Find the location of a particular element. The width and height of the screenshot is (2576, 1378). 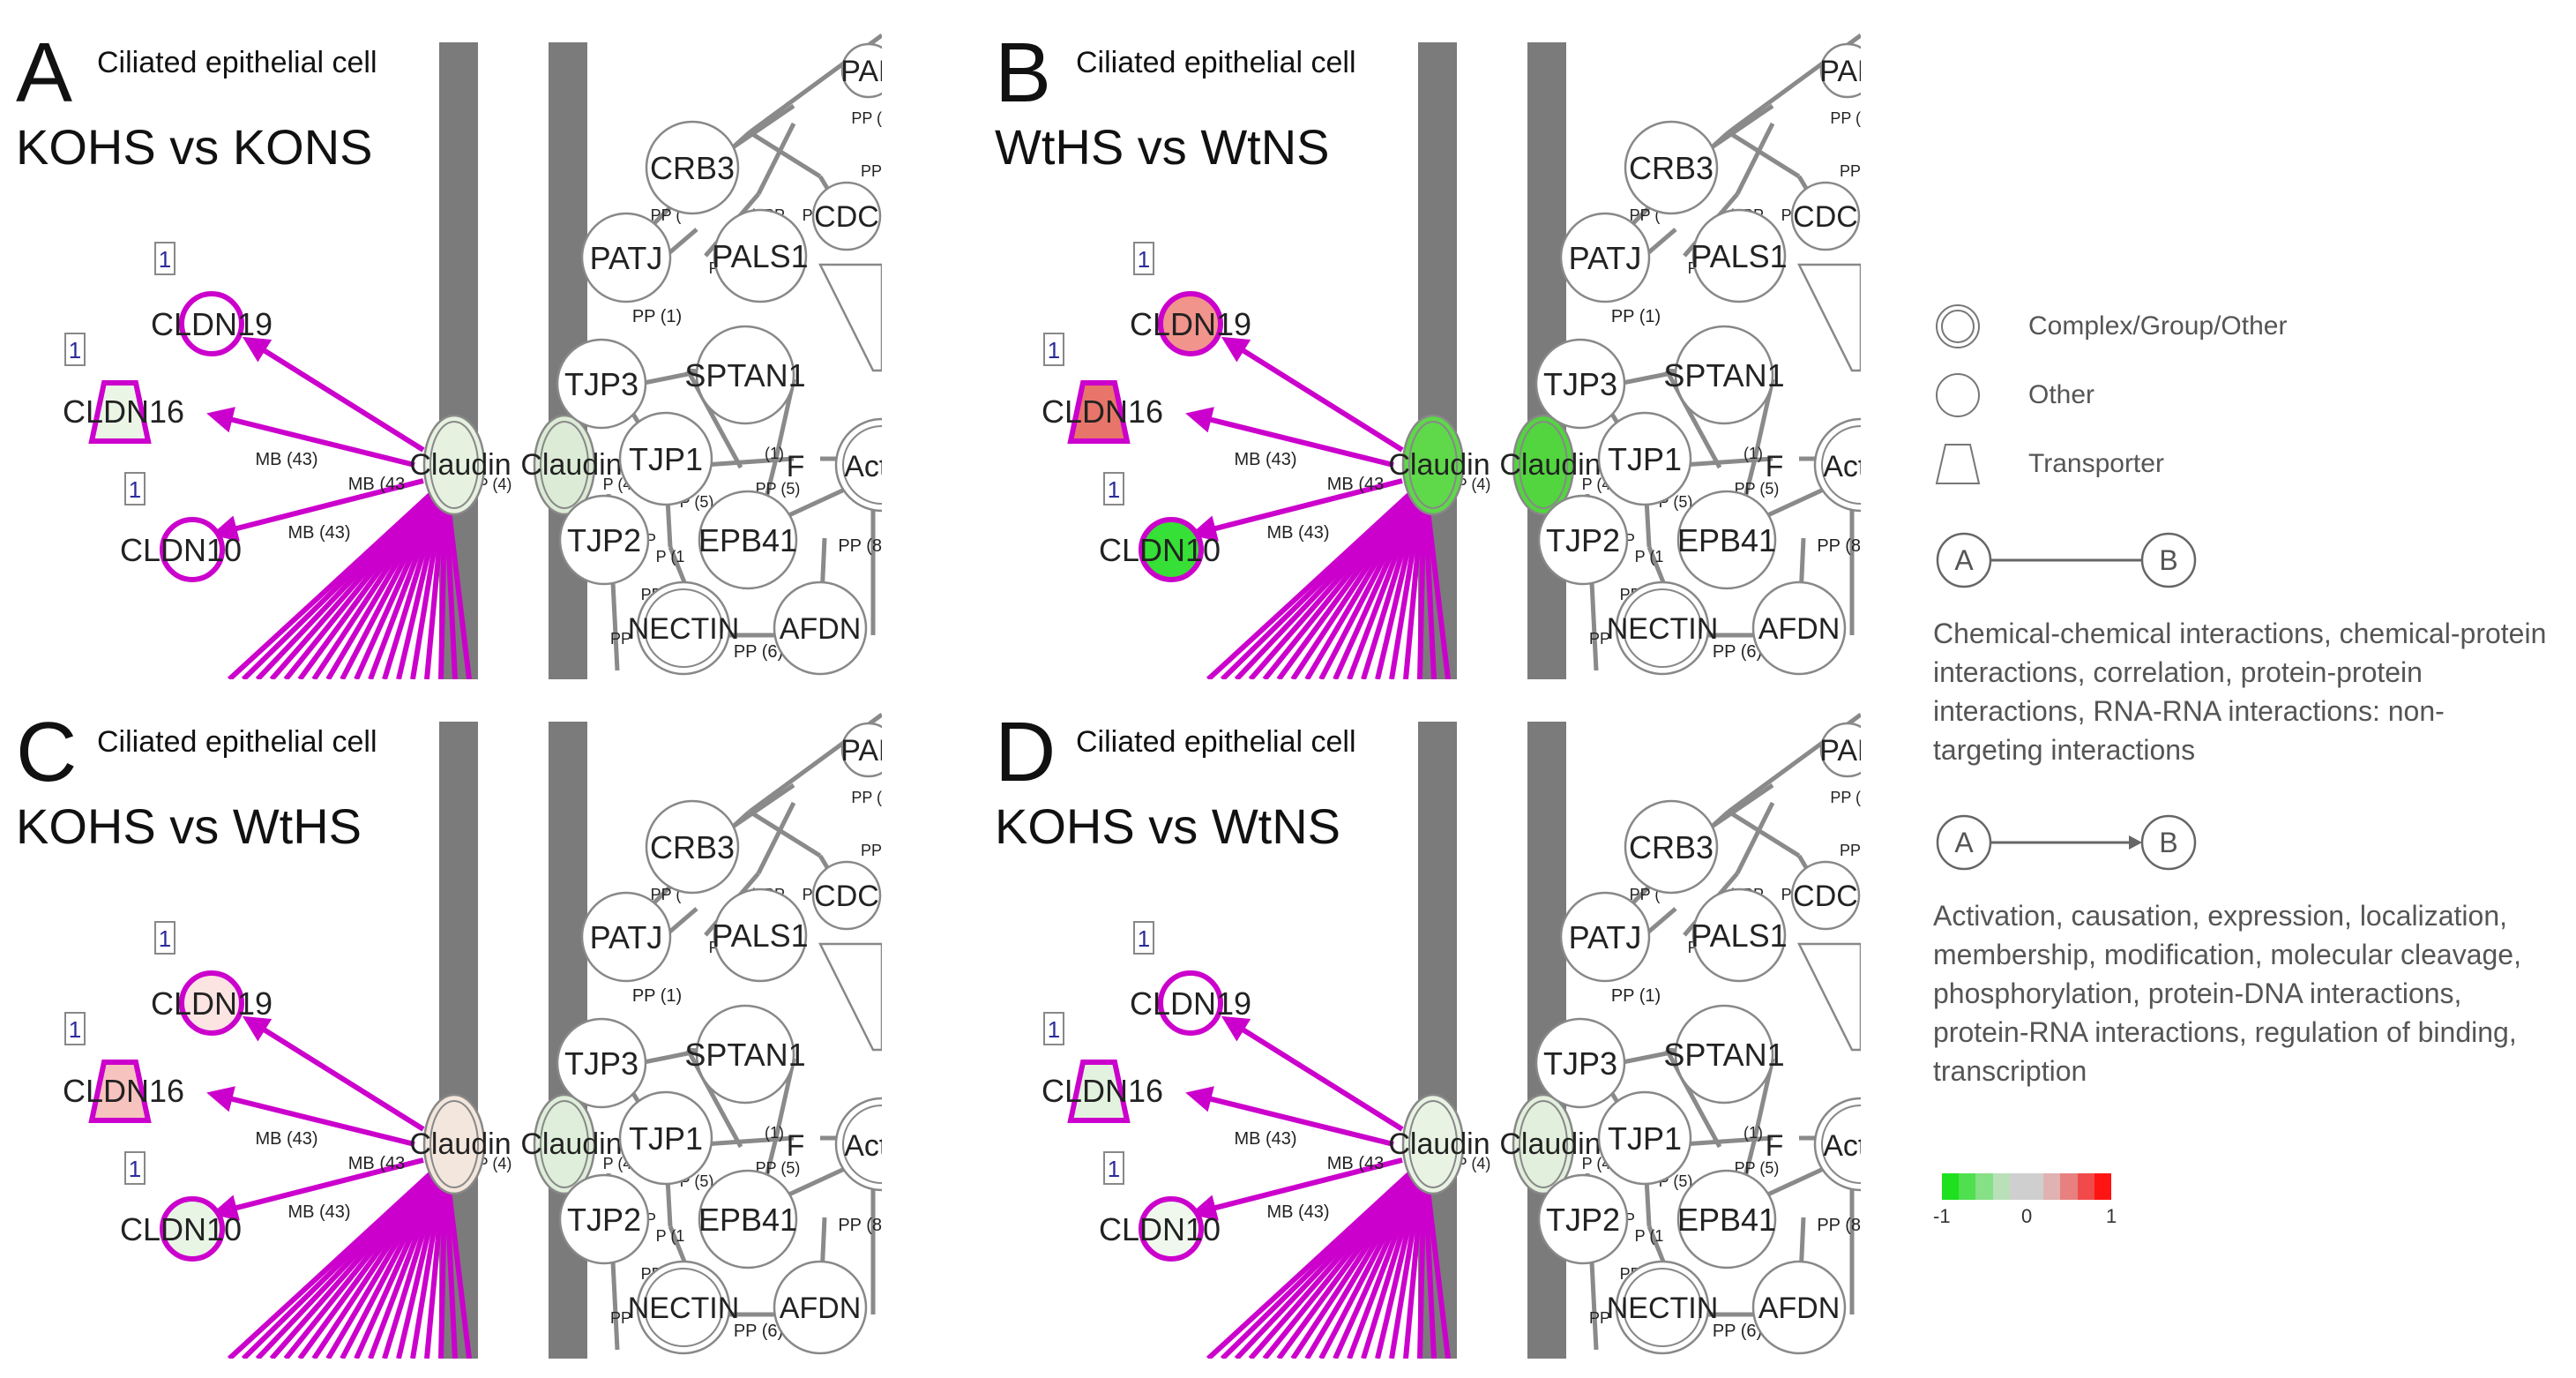

nectin-node is located at coordinates (683, 628).